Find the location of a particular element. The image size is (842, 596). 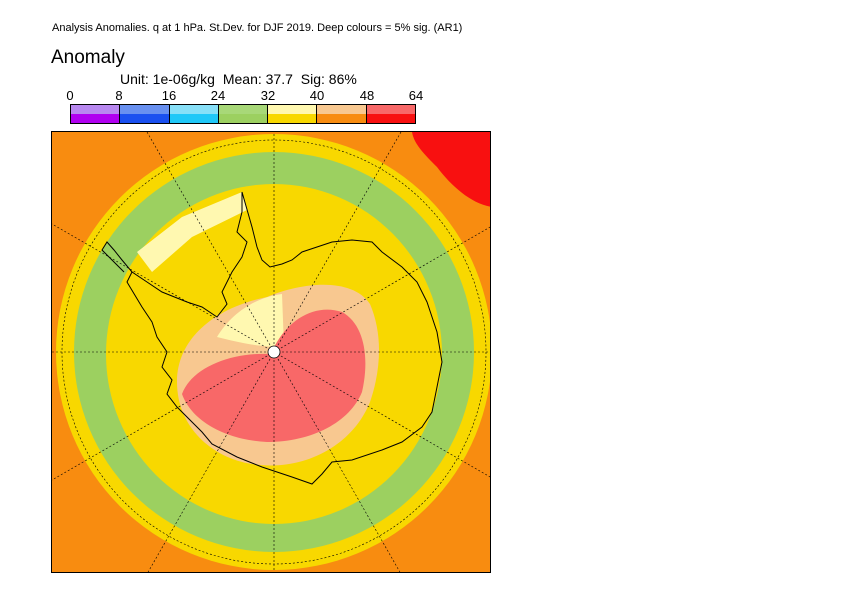

fill-red-patch is located at coordinates (451, 169).